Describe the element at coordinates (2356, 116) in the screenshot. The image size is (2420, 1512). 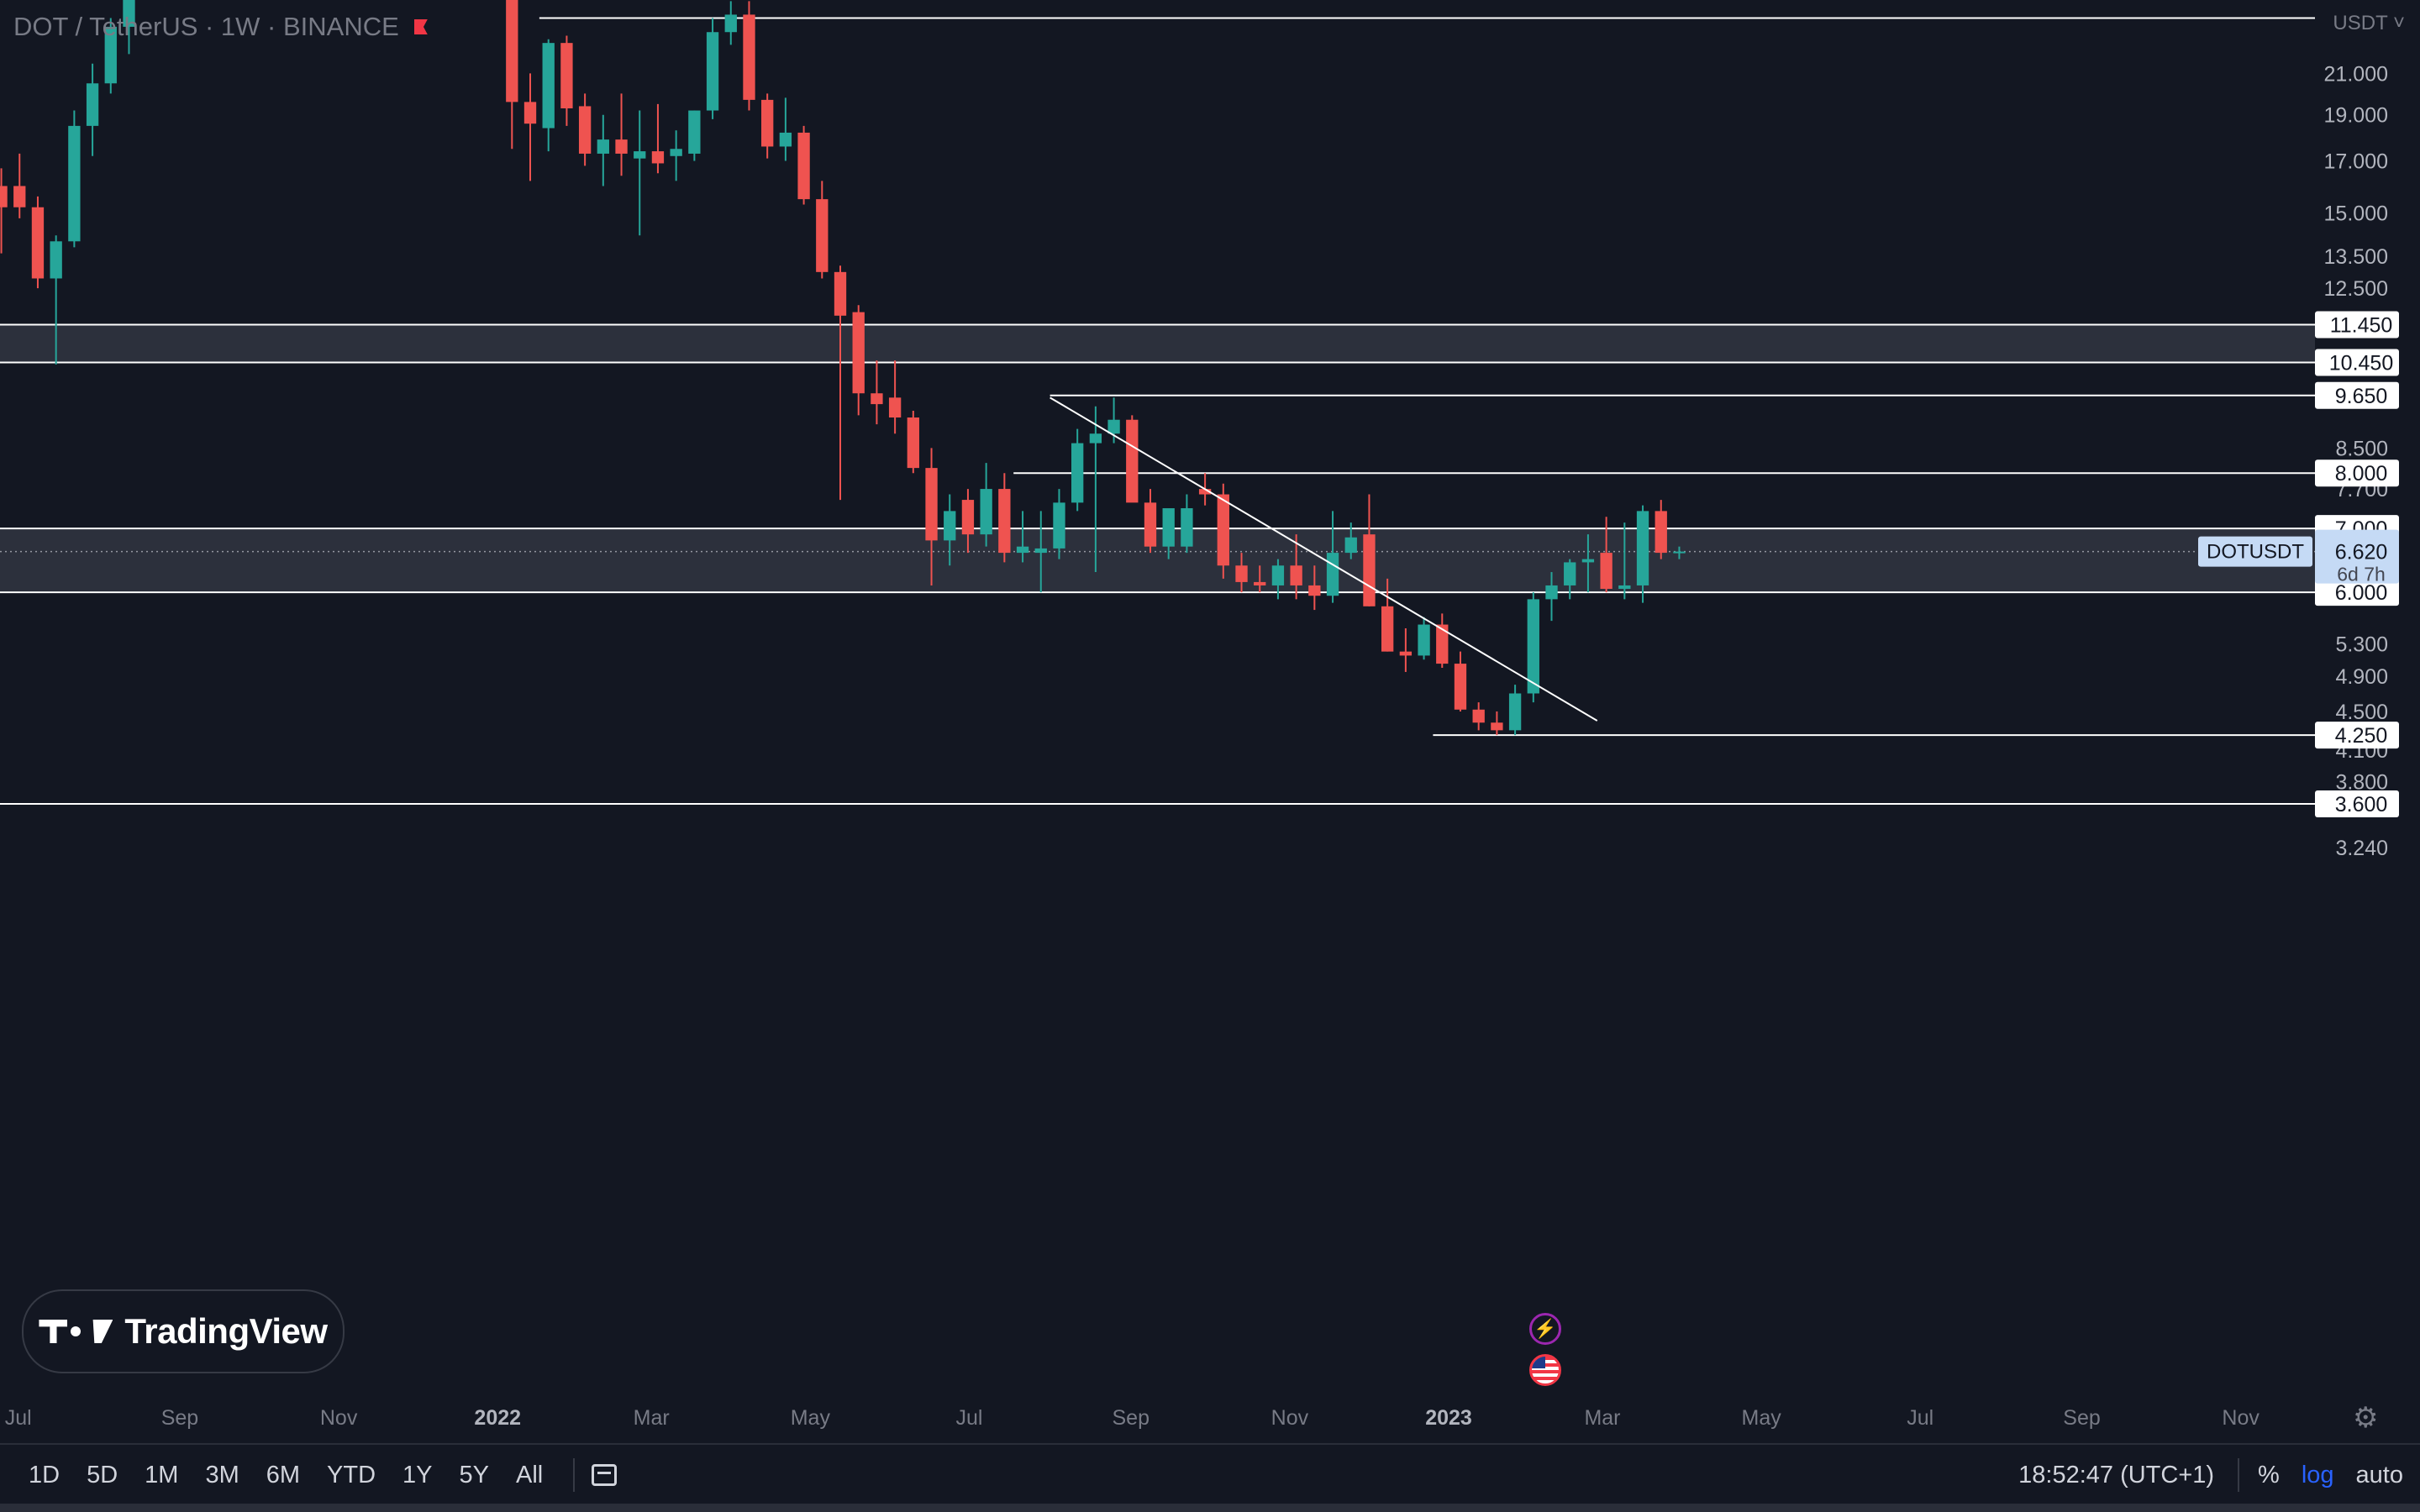
I see `price-tick-label: 19.000` at that location.